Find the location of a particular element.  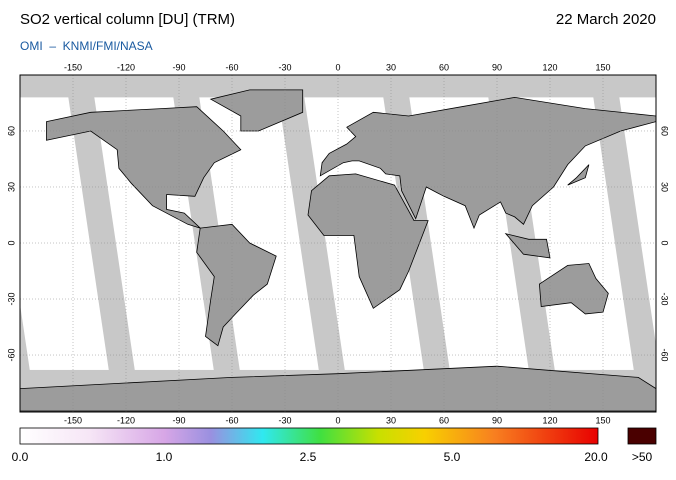

colorbar-label: 2.5 is located at coordinates (308, 457).